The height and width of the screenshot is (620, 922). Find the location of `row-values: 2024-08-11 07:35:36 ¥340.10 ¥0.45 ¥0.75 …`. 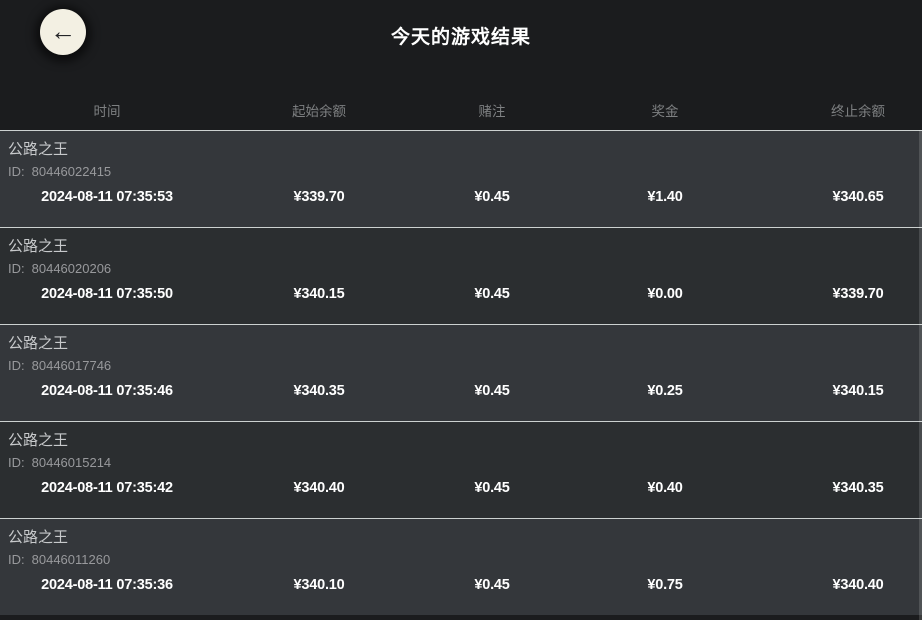

row-values: 2024-08-11 07:35:36 ¥340.10 ¥0.45 ¥0.75 … is located at coordinates (461, 585).